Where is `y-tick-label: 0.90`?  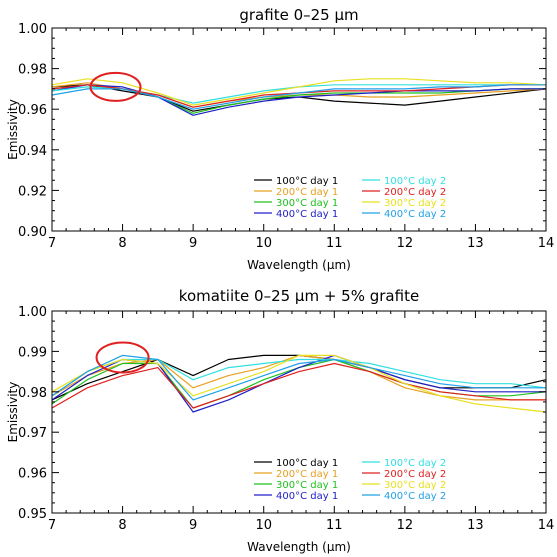 y-tick-label: 0.90 is located at coordinates (32, 232).